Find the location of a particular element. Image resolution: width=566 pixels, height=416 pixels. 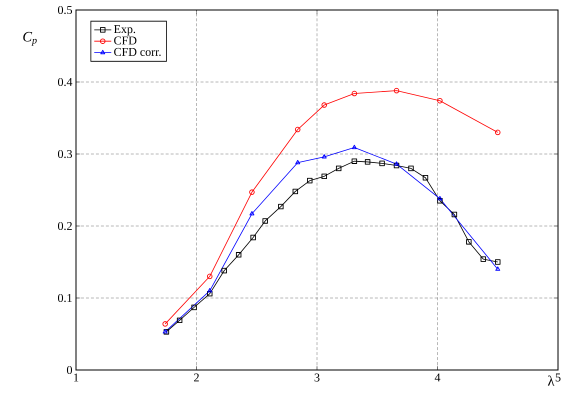

y-tick-label: 0.4 is located at coordinates (65, 82).